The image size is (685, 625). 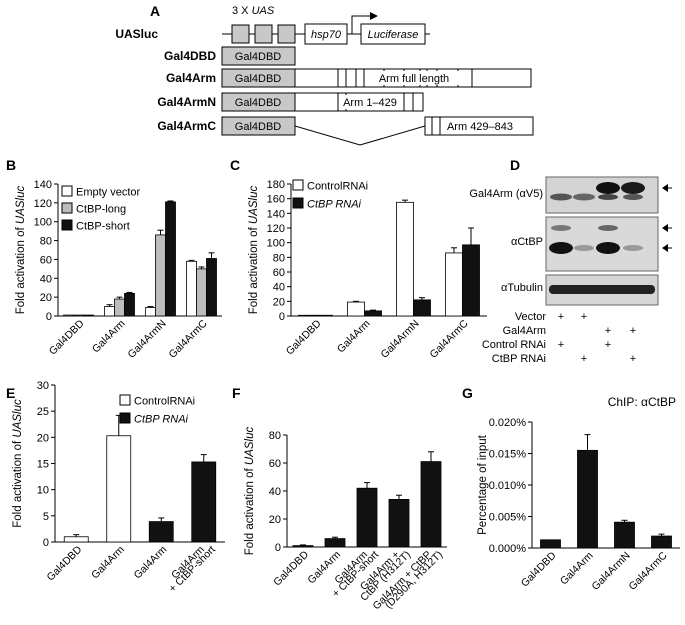 What do you see at coordinates (190, 56) in the screenshot?
I see `construct-name: Gal4DBD` at bounding box center [190, 56].